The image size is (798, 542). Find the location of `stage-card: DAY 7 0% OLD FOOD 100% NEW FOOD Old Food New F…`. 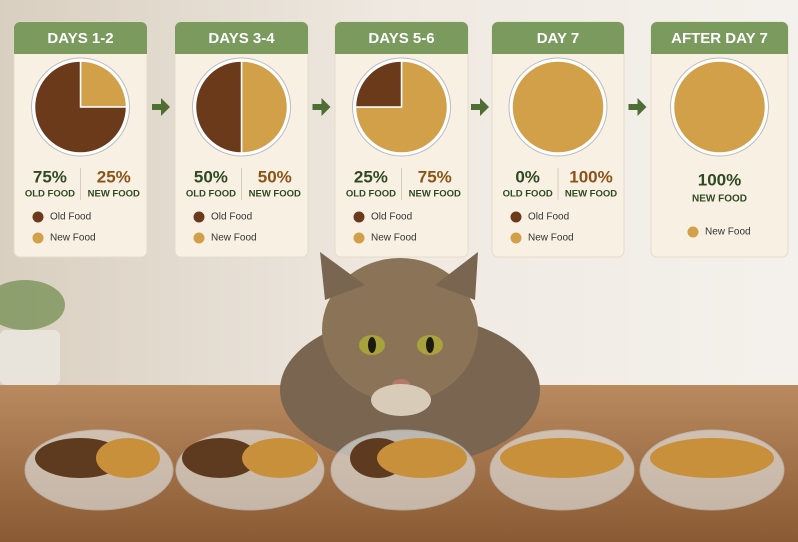

stage-card: DAY 7 0% OLD FOOD 100% NEW FOOD Old Food New F… is located at coordinates (558, 139).